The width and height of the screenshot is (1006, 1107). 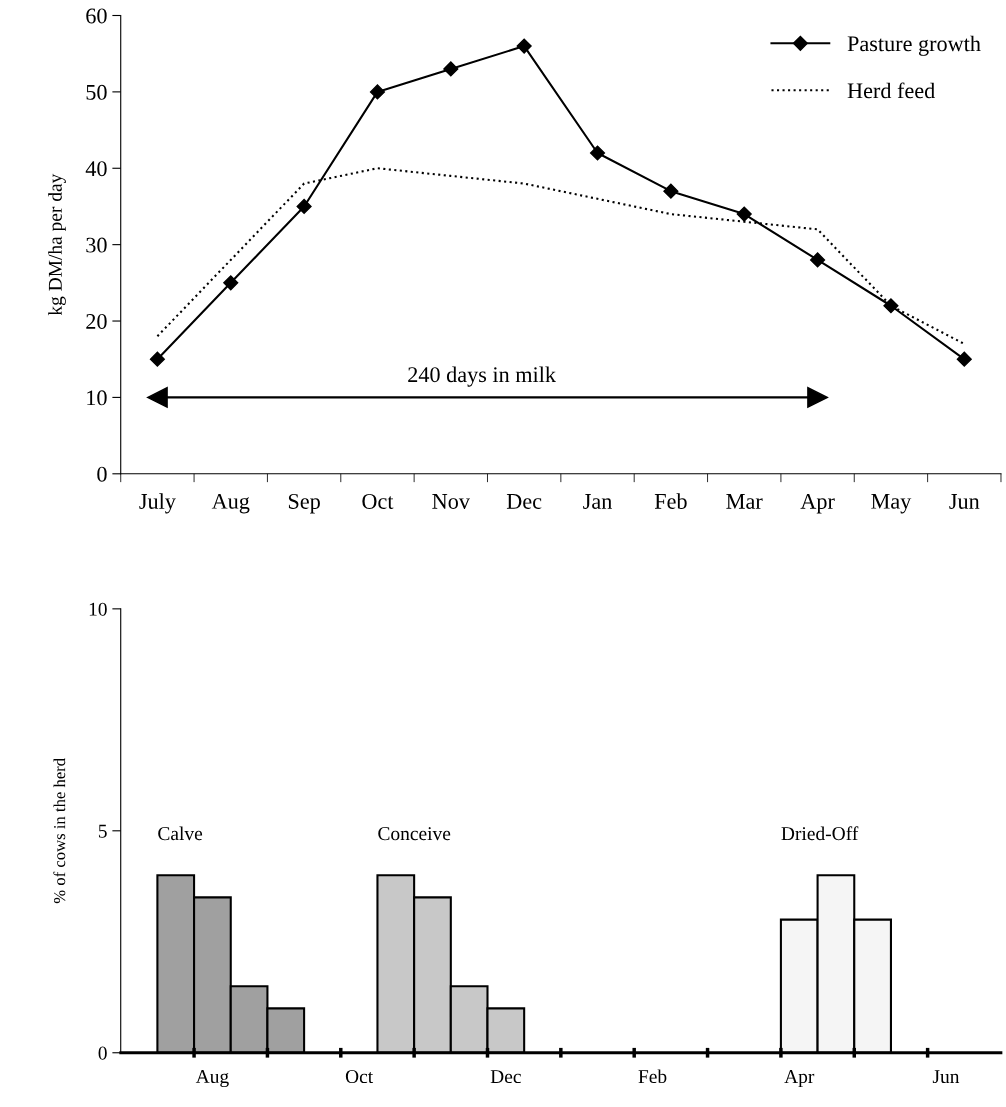 I want to click on x-tick-label: Jan, so click(x=597, y=501).